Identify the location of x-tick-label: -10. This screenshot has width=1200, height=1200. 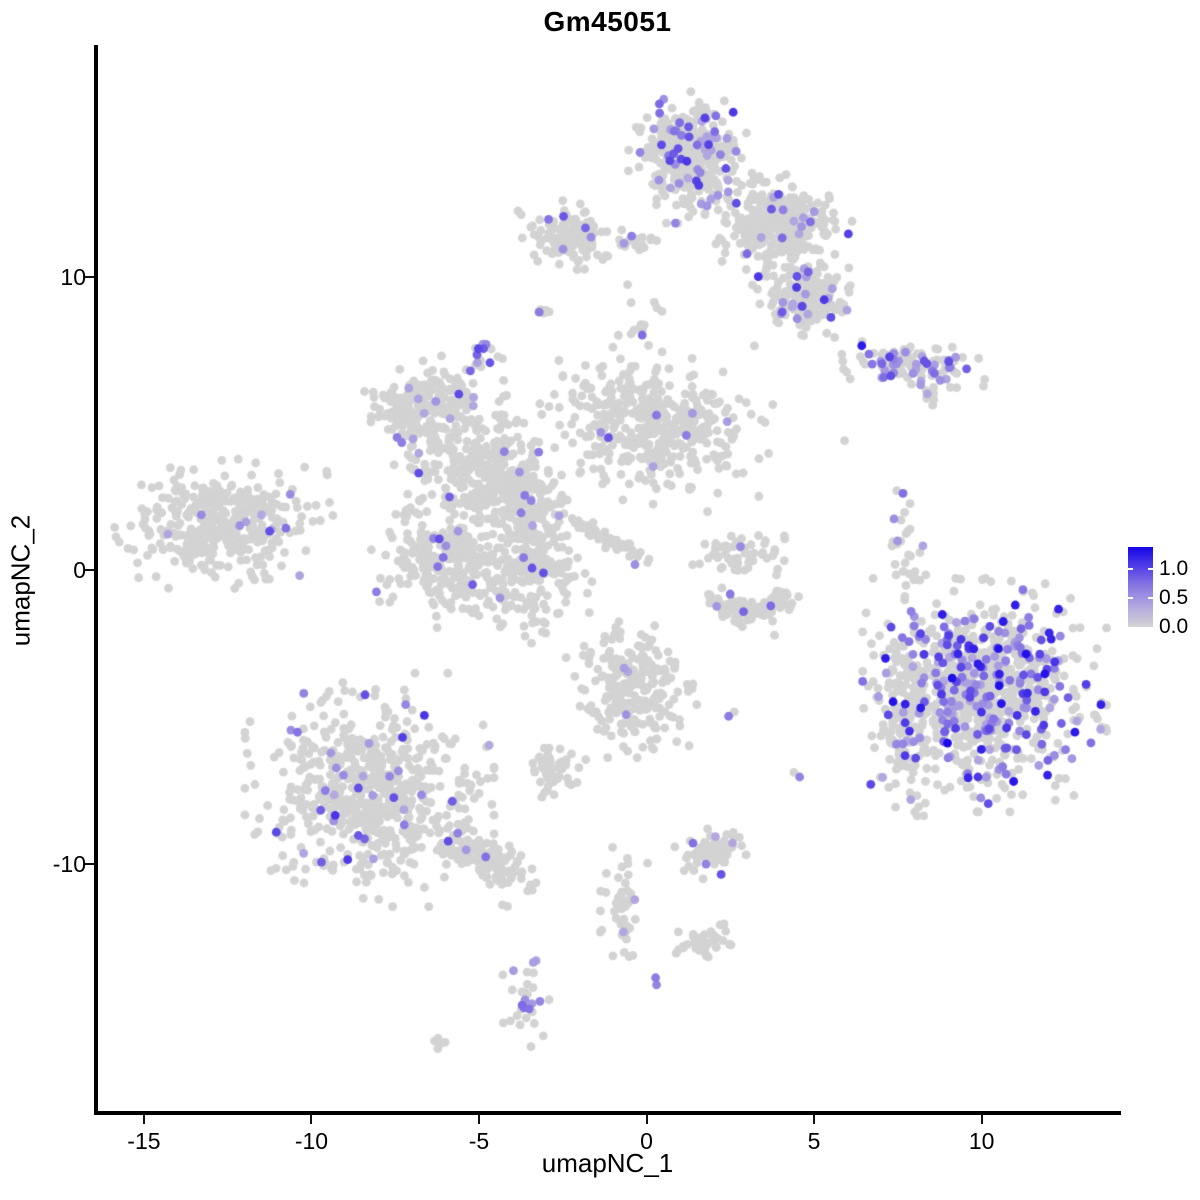
(311, 1141).